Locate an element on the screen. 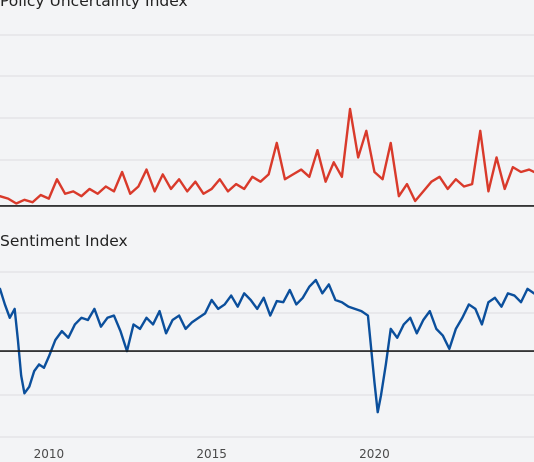 The height and width of the screenshot is (462, 534). sentiment-title: Sentiment Index is located at coordinates (64, 241).